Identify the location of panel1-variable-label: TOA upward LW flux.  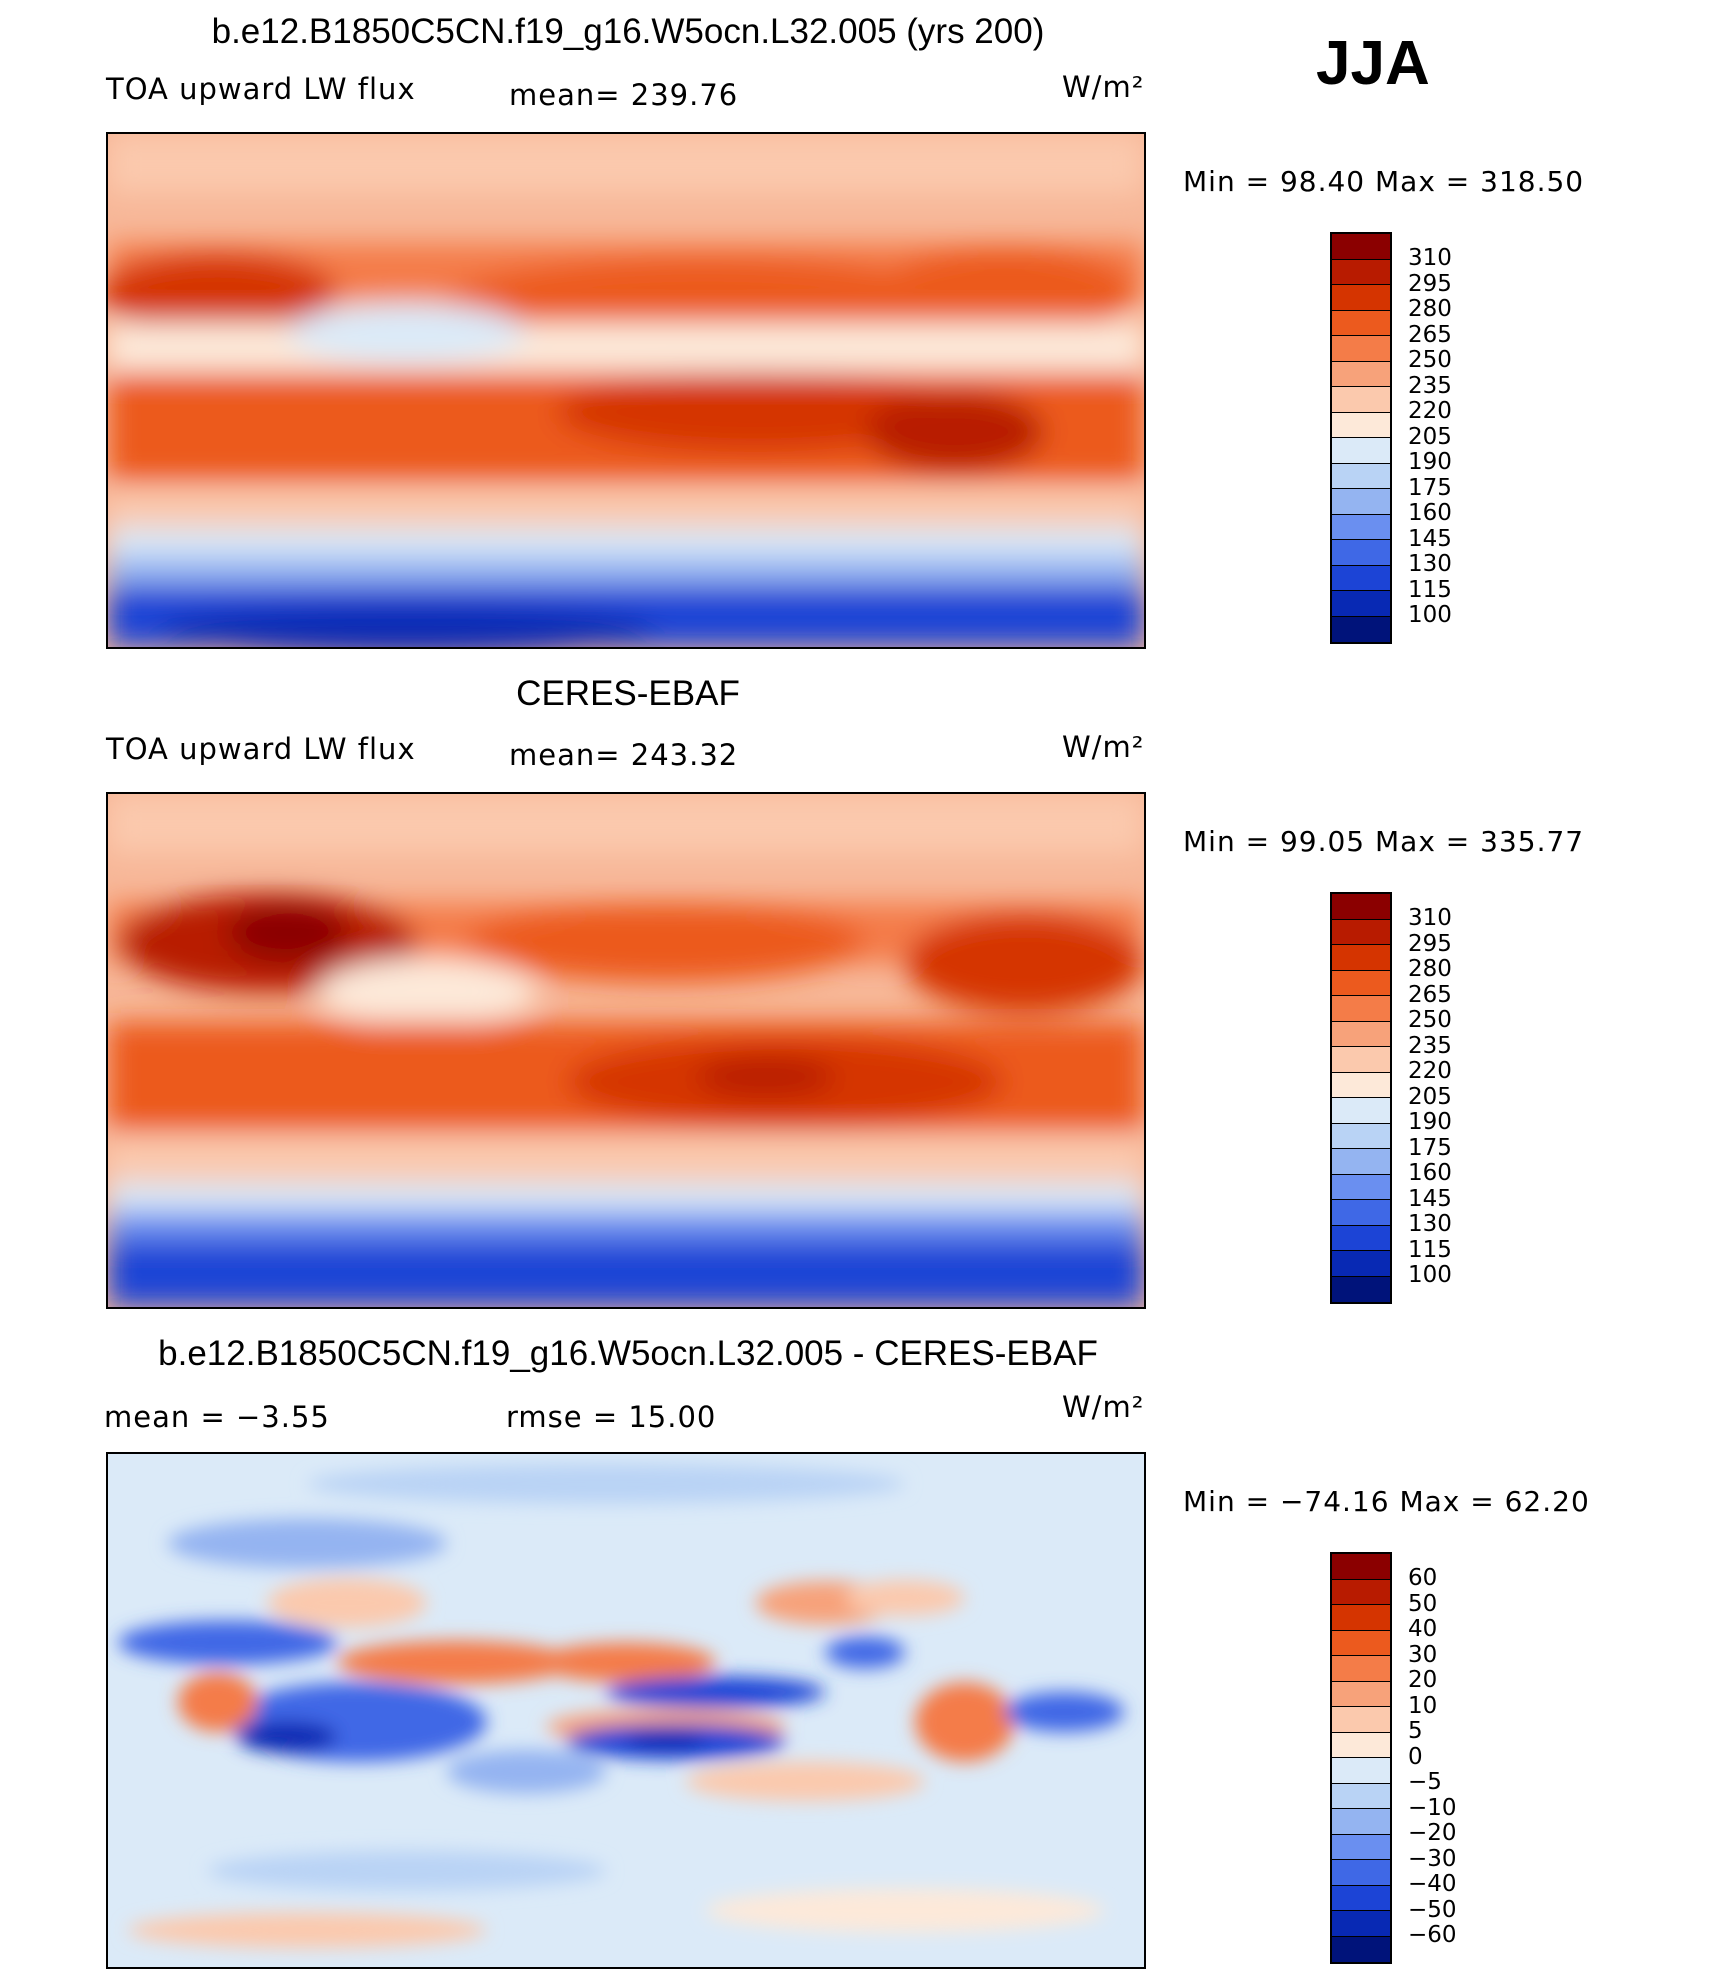
(261, 89).